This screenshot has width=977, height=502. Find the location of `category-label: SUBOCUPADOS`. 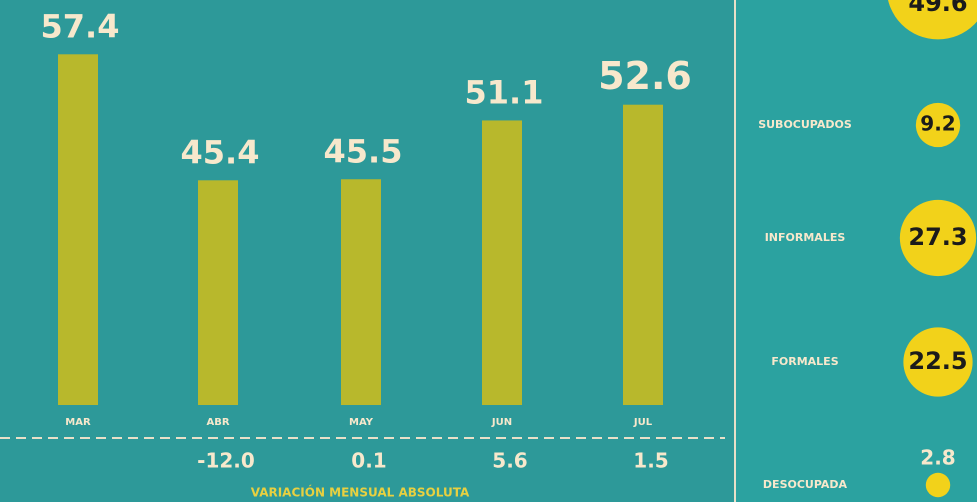

category-label: SUBOCUPADOS is located at coordinates (805, 124).